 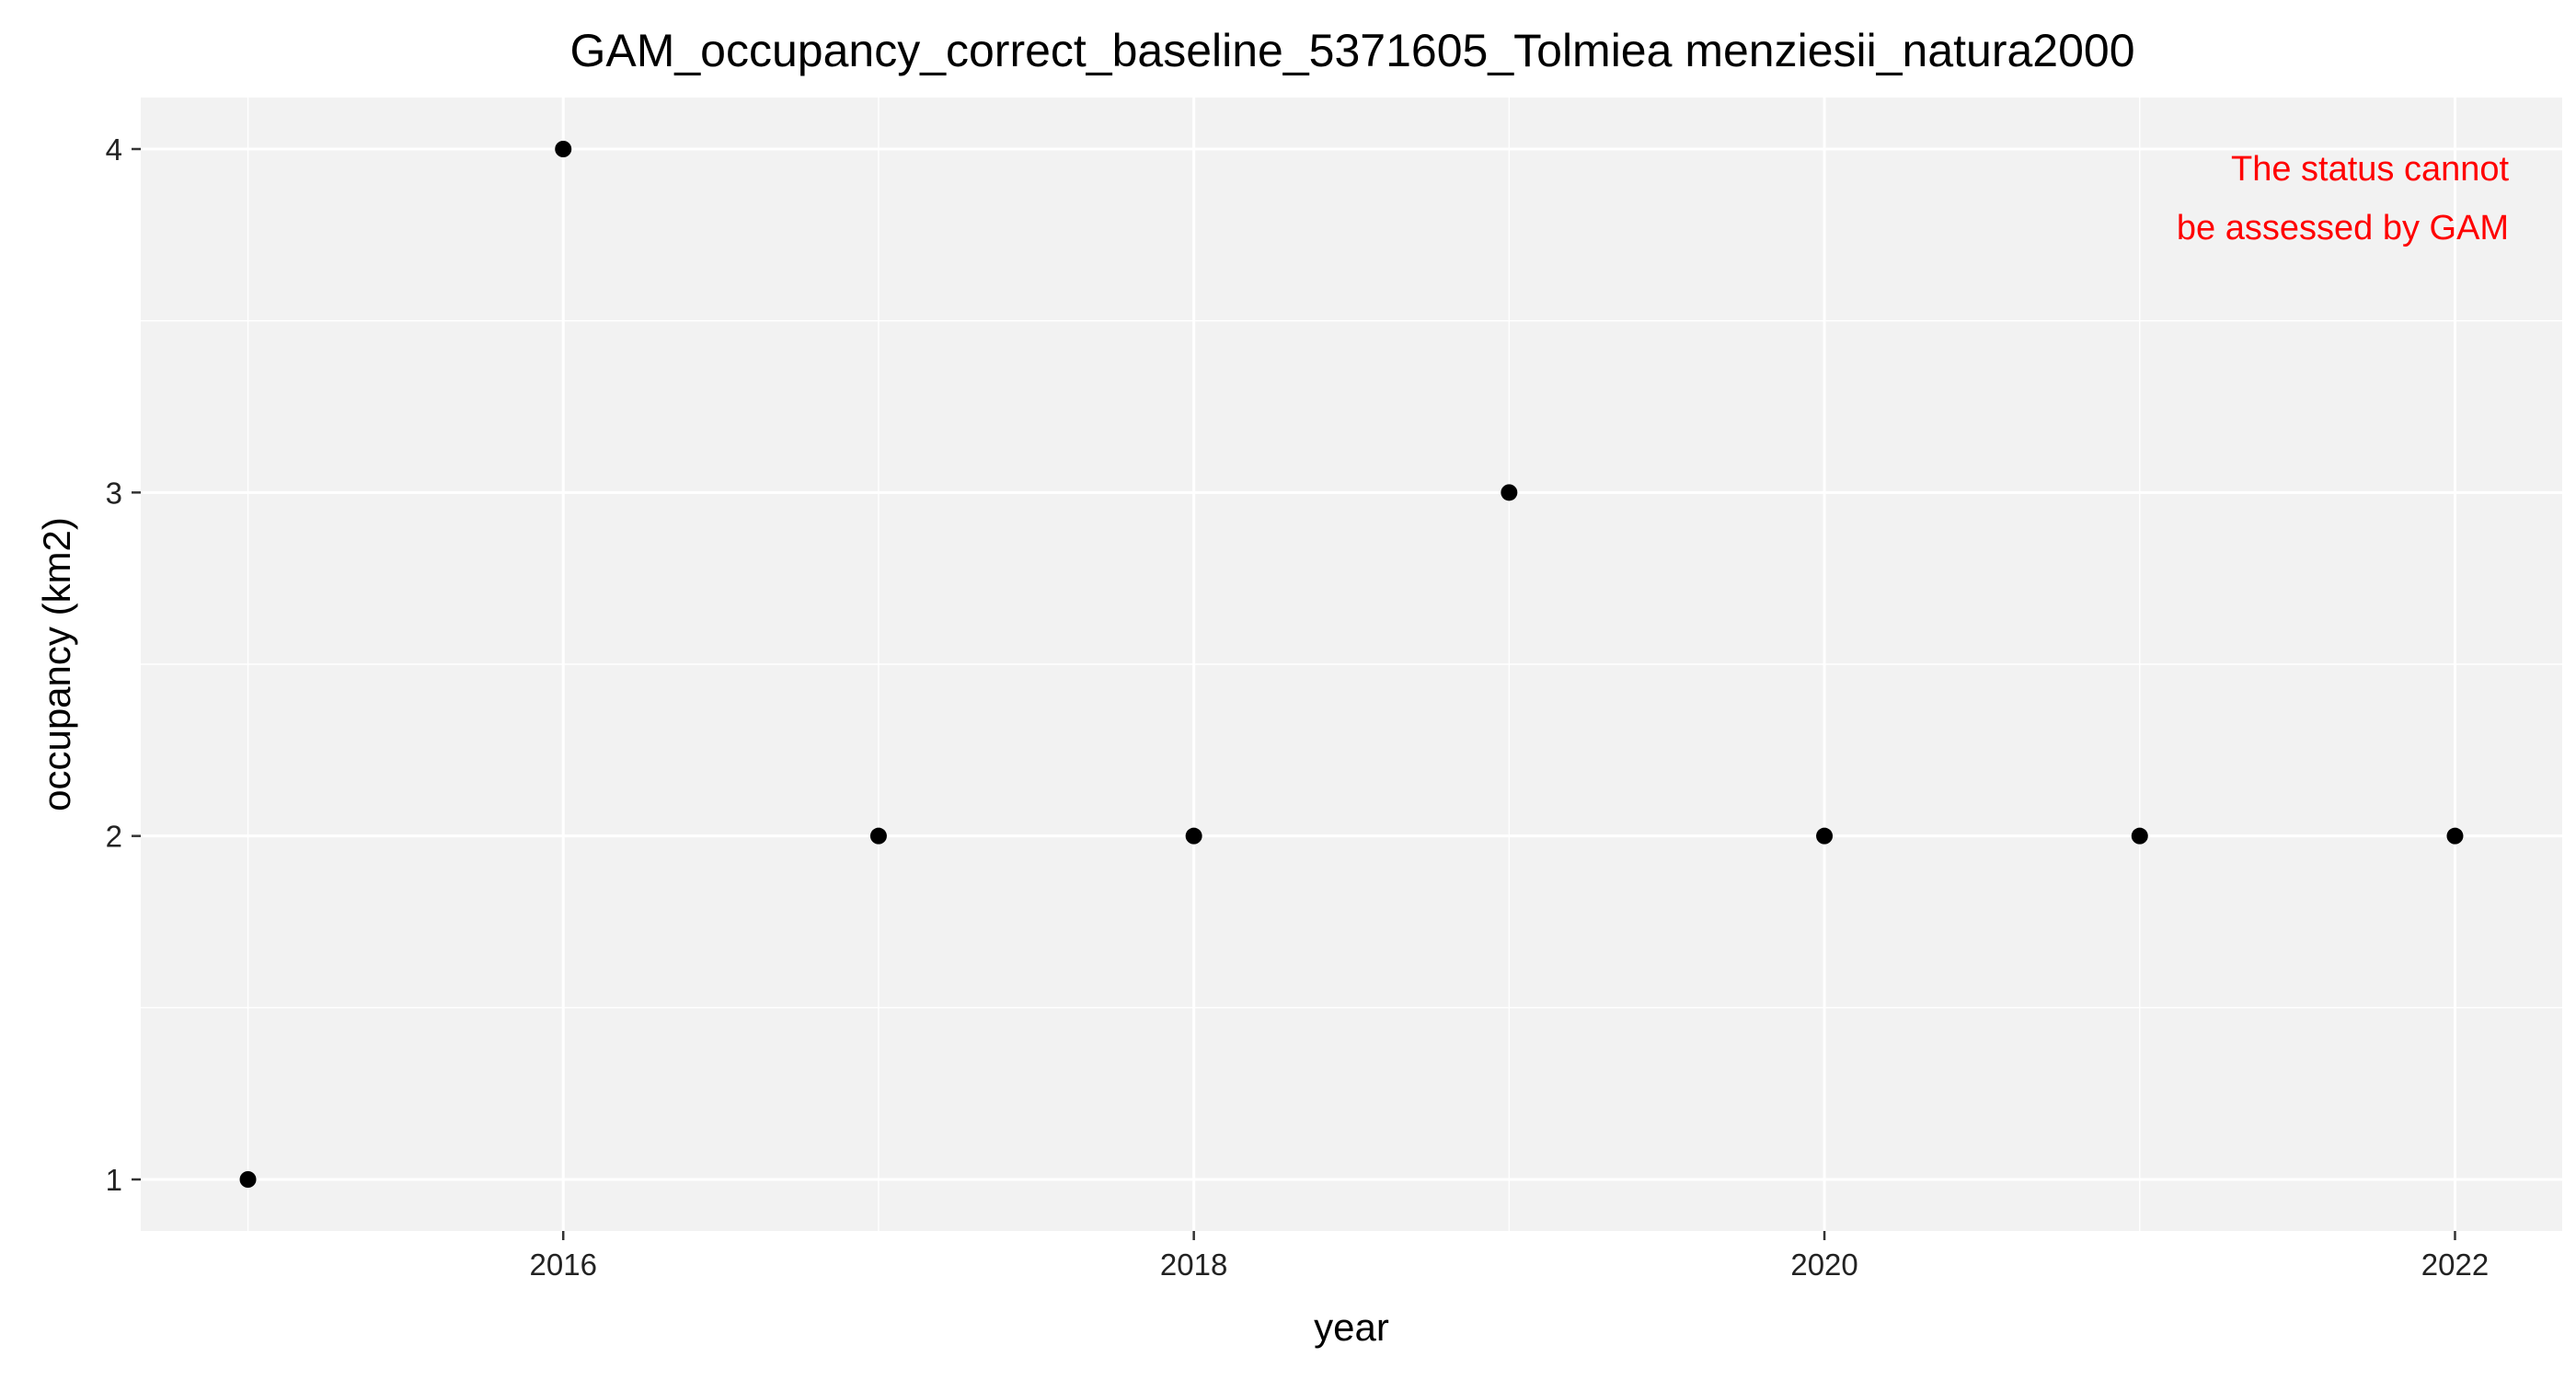 What do you see at coordinates (2343, 198) in the screenshot?
I see `status-annotation: The status cannot be assessed by GAM` at bounding box center [2343, 198].